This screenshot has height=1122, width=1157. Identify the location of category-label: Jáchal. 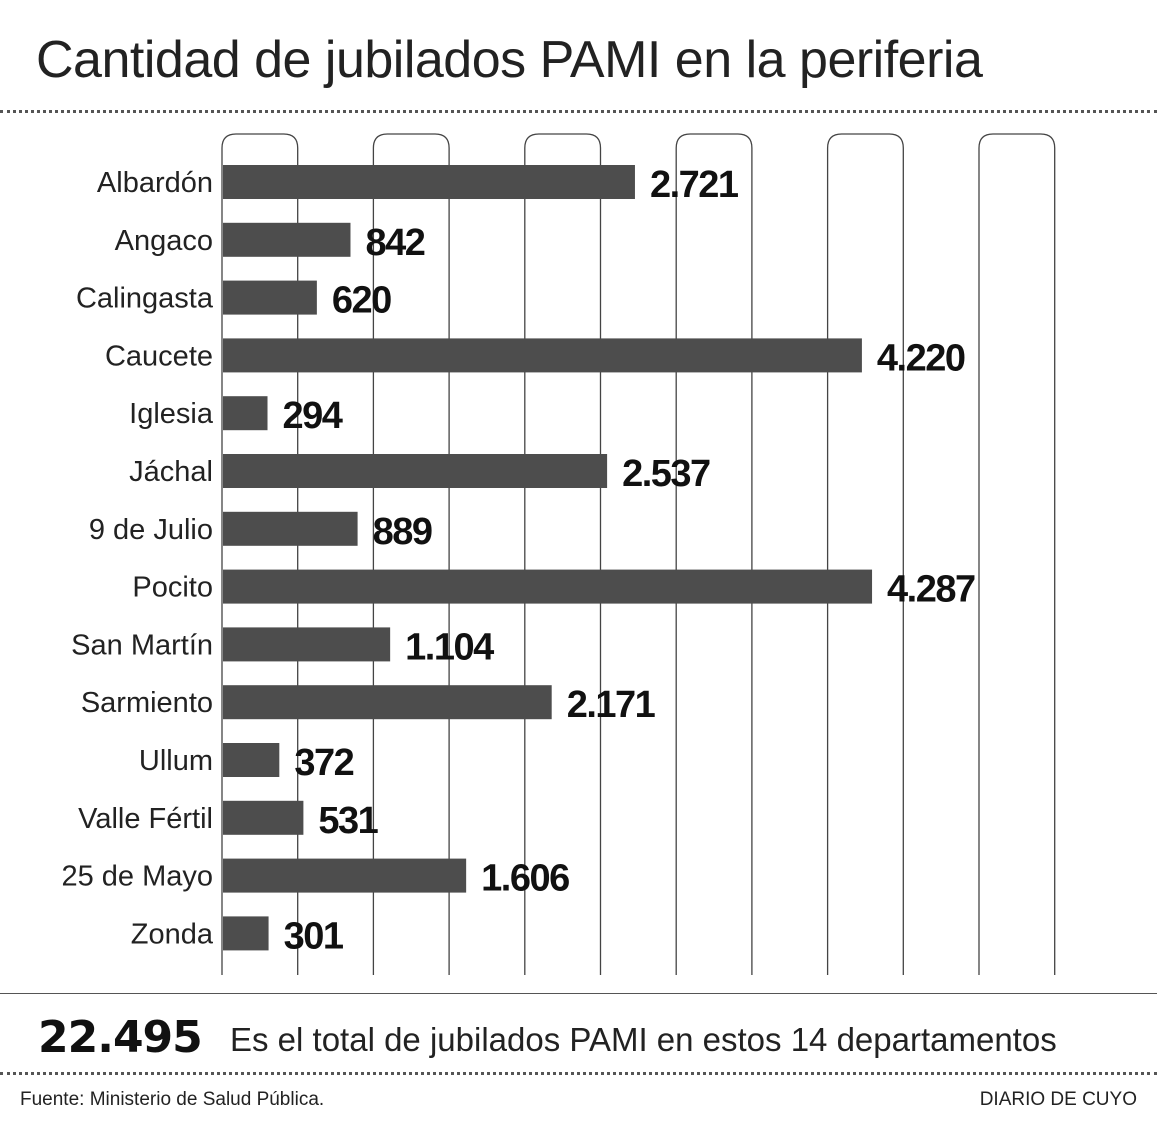
(171, 472).